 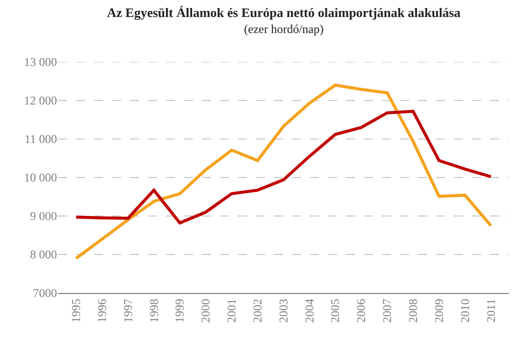 What do you see at coordinates (40, 139) in the screenshot?
I see `y-tick-label: 11 000` at bounding box center [40, 139].